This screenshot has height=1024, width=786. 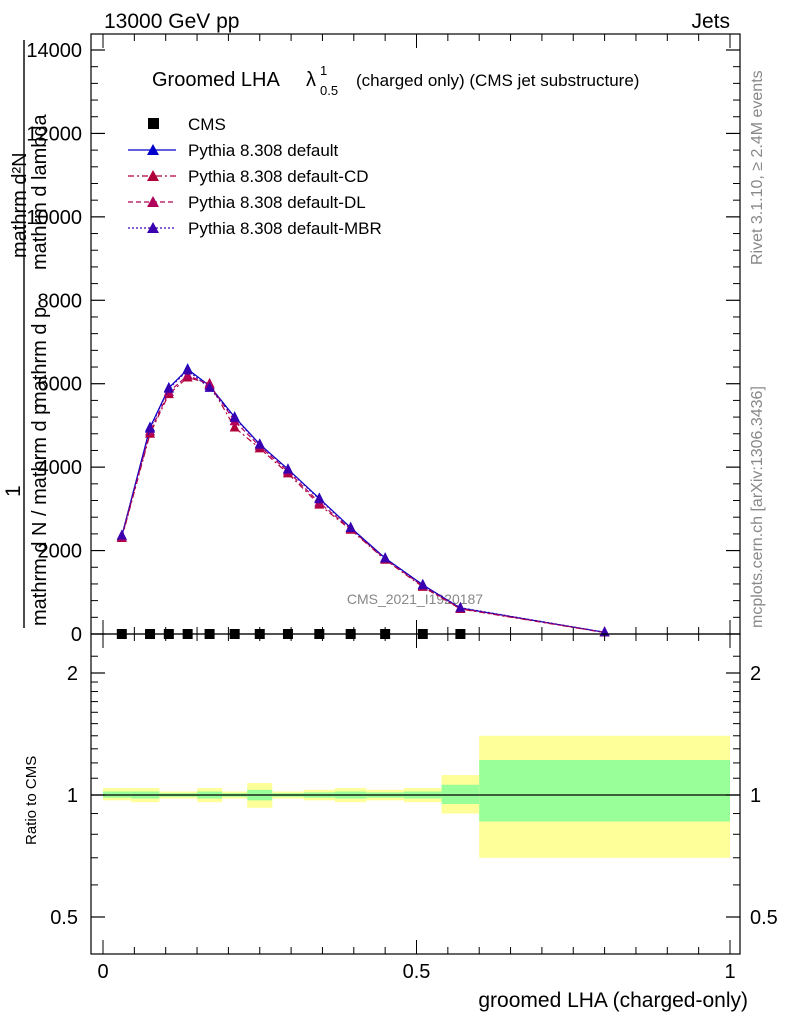 I want to click on watermark: CMS_2021_I1920187, so click(x=415, y=599).